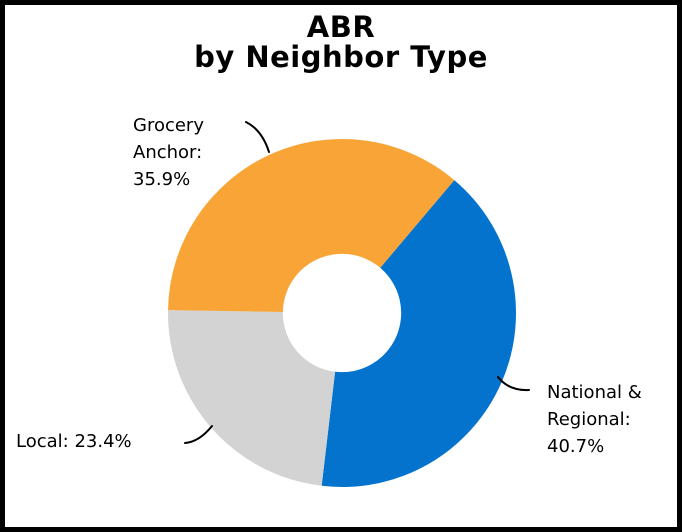 The height and width of the screenshot is (532, 682). I want to click on pie-slice-grocery-anchor, so click(311, 225).